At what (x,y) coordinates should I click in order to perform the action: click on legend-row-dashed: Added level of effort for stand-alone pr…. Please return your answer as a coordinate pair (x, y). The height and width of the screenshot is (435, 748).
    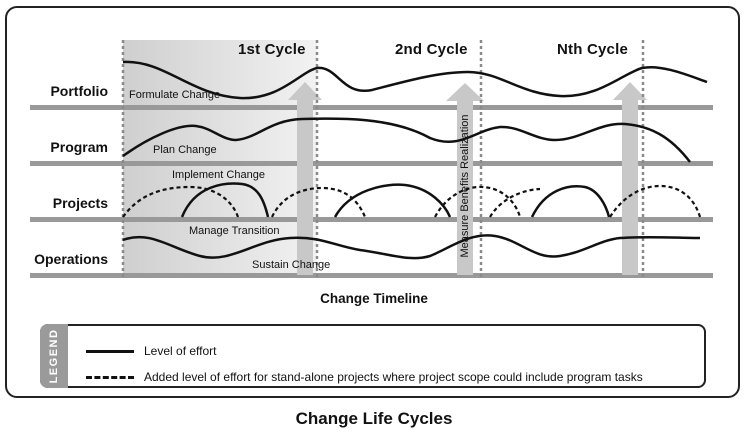
    Looking at the image, I should click on (364, 377).